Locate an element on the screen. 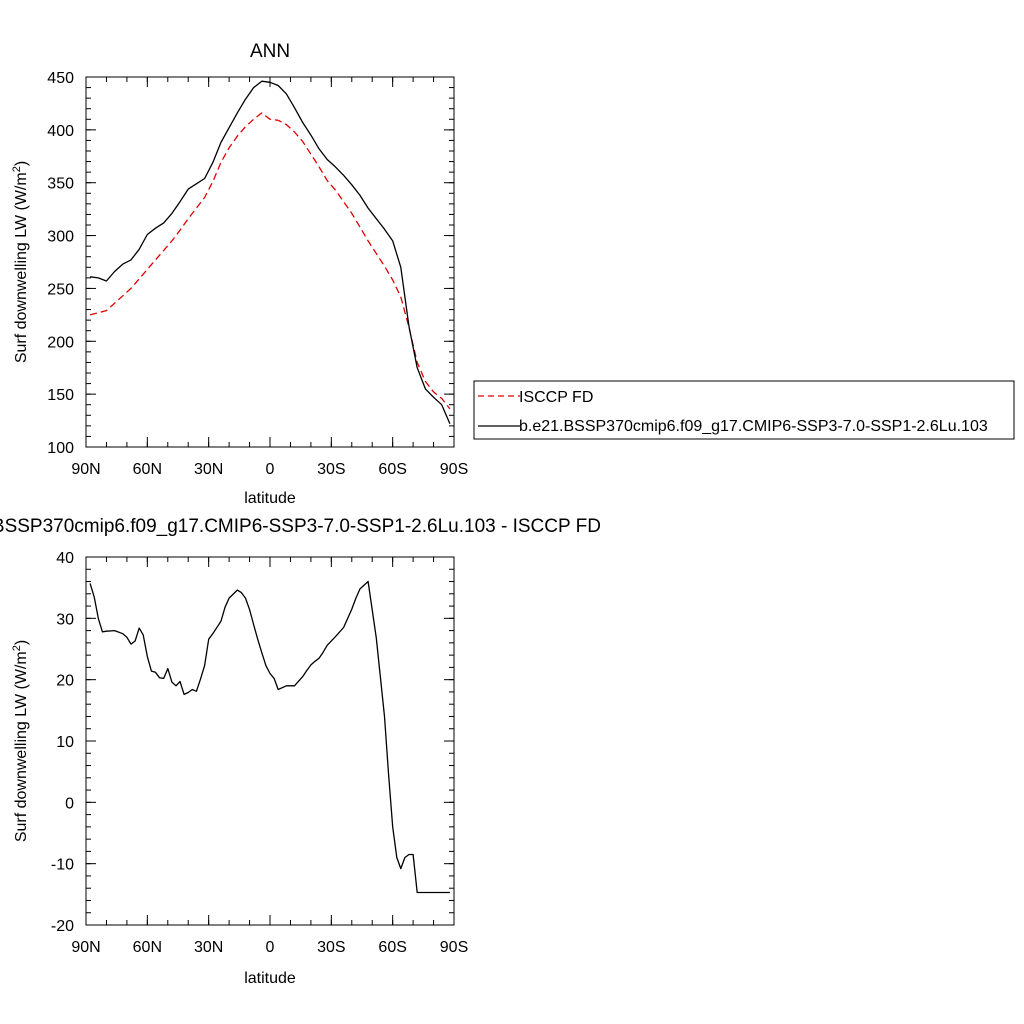 Image resolution: width=1024 pixels, height=1024 pixels. y-tick-label: 100 is located at coordinates (60, 448).